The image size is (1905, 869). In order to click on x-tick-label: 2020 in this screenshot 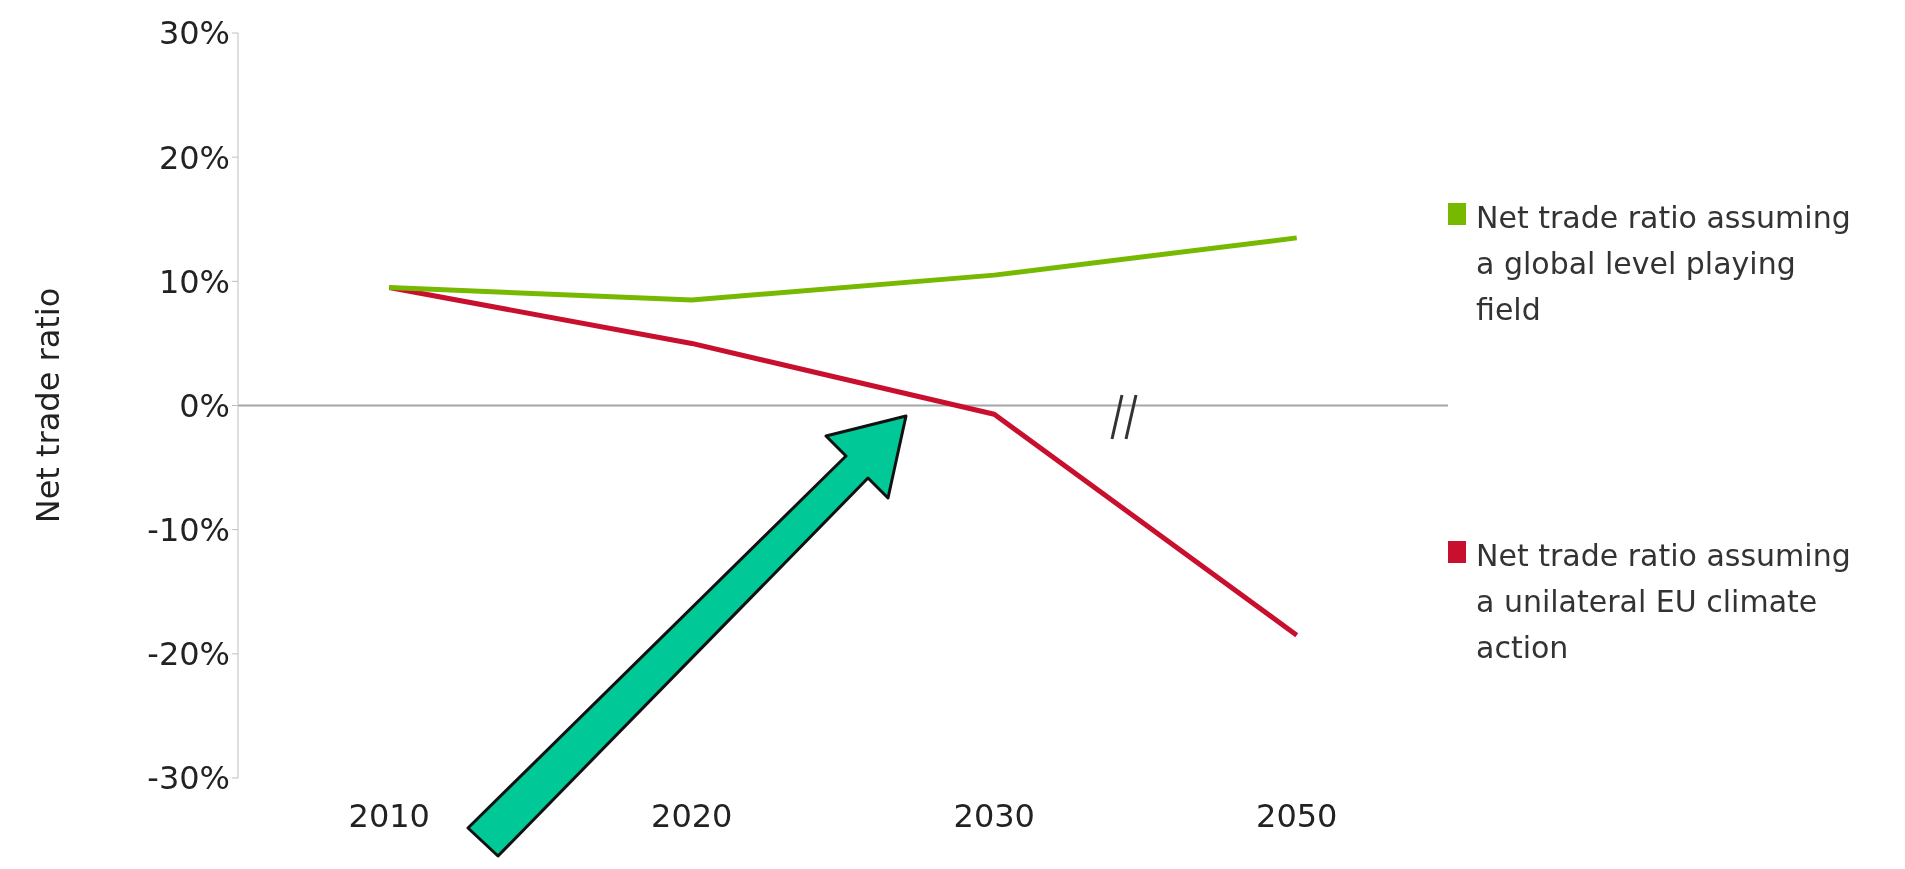, I will do `click(692, 815)`.